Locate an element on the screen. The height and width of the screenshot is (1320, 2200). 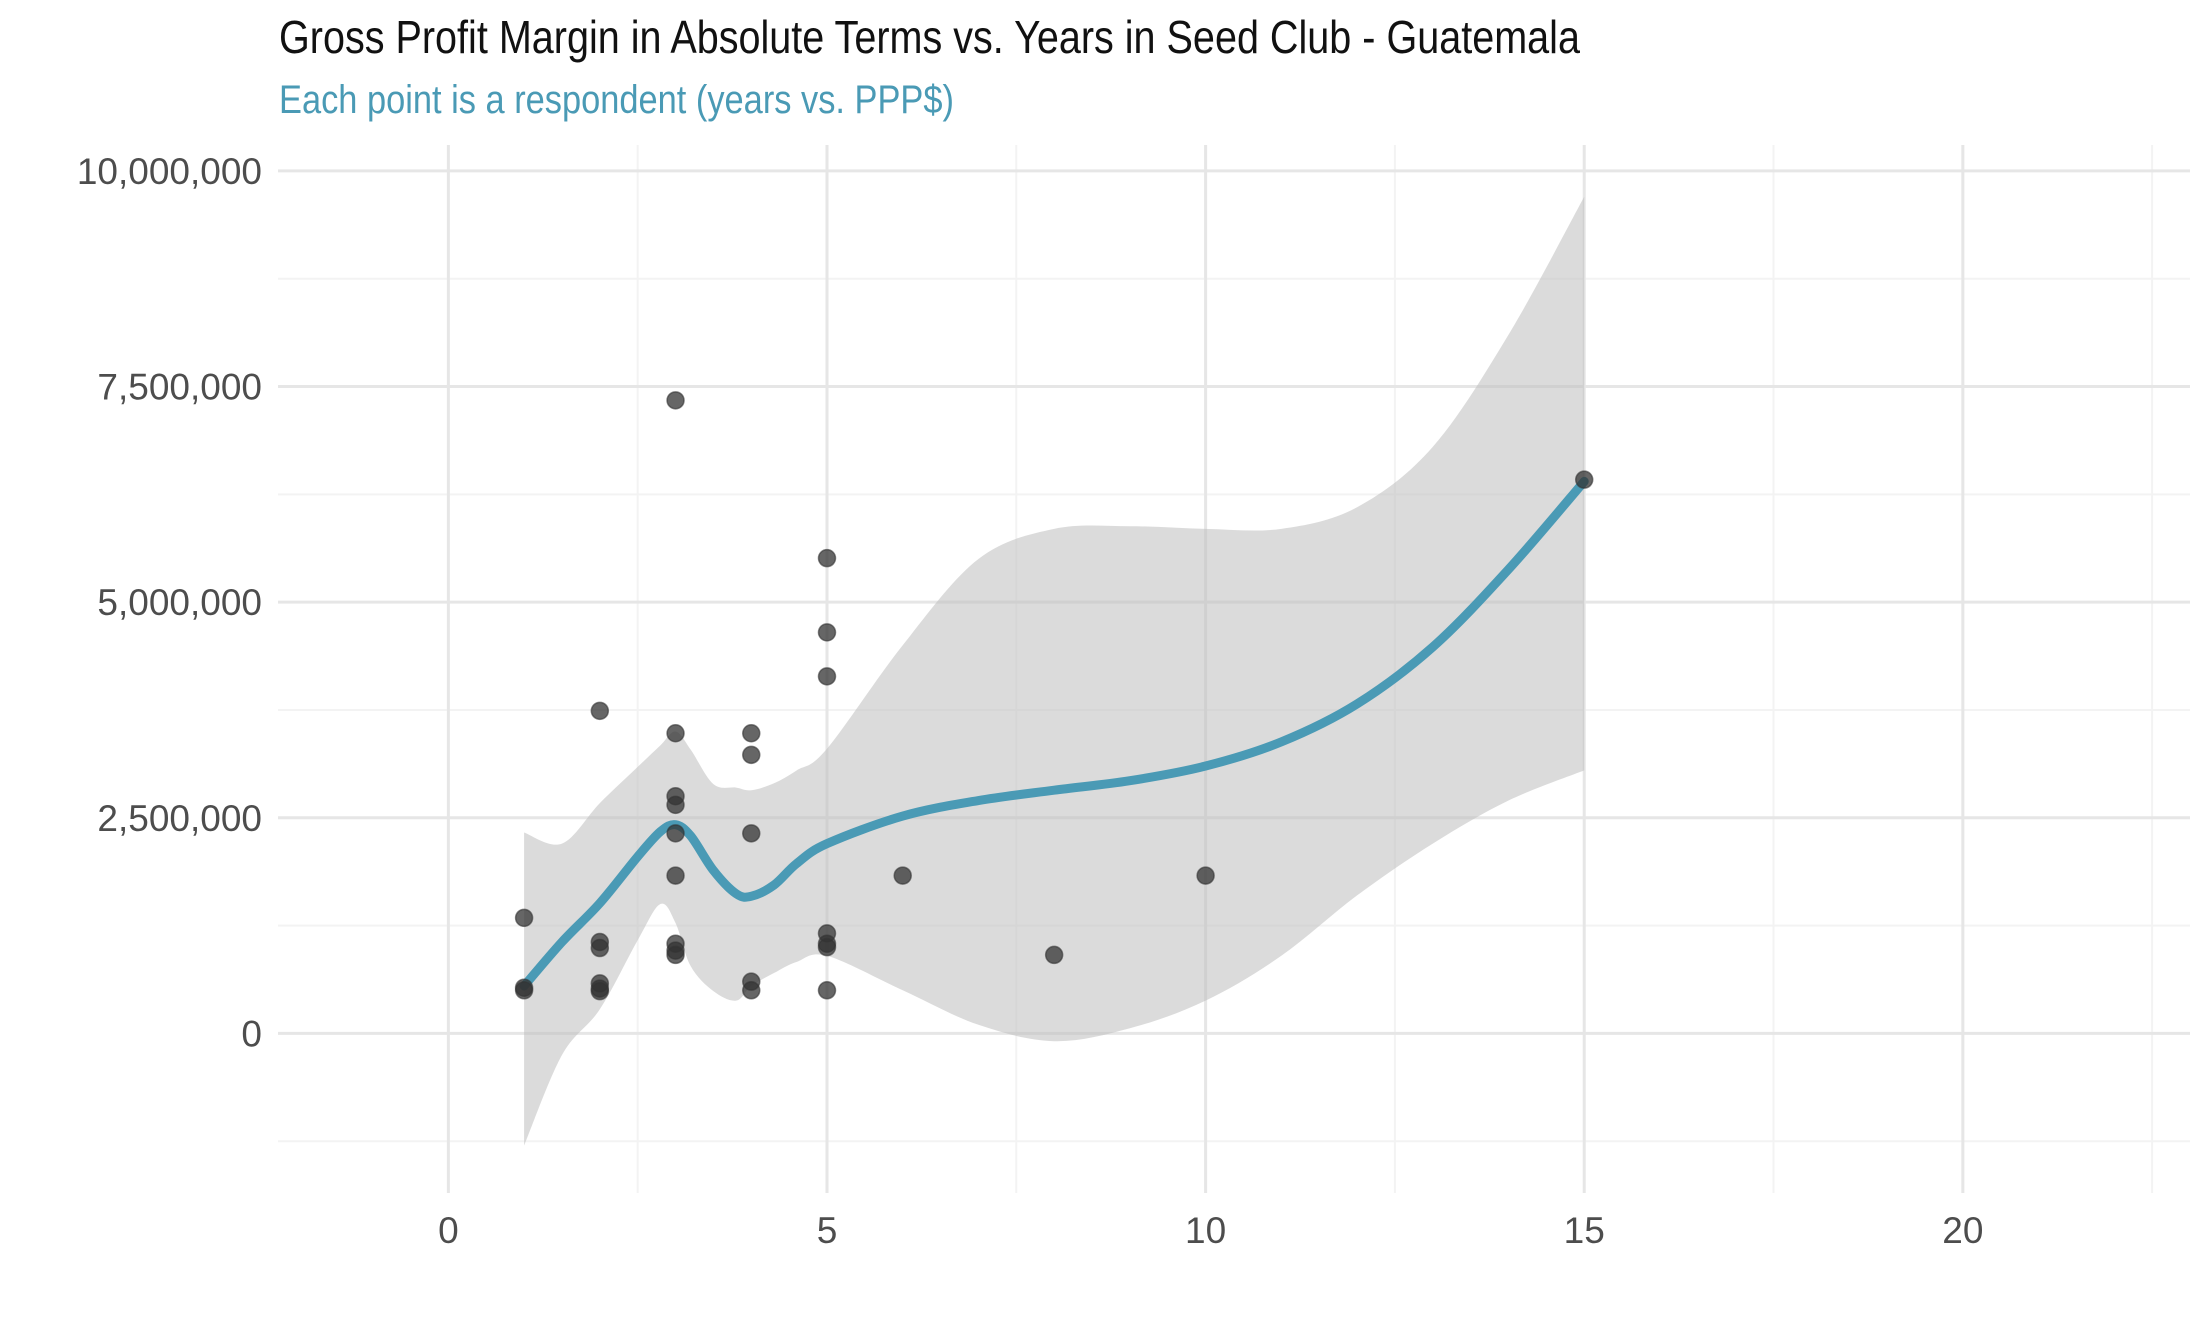
x-axis-tick-labels: 0 5 10 15 20 is located at coordinates (1210, 1230).